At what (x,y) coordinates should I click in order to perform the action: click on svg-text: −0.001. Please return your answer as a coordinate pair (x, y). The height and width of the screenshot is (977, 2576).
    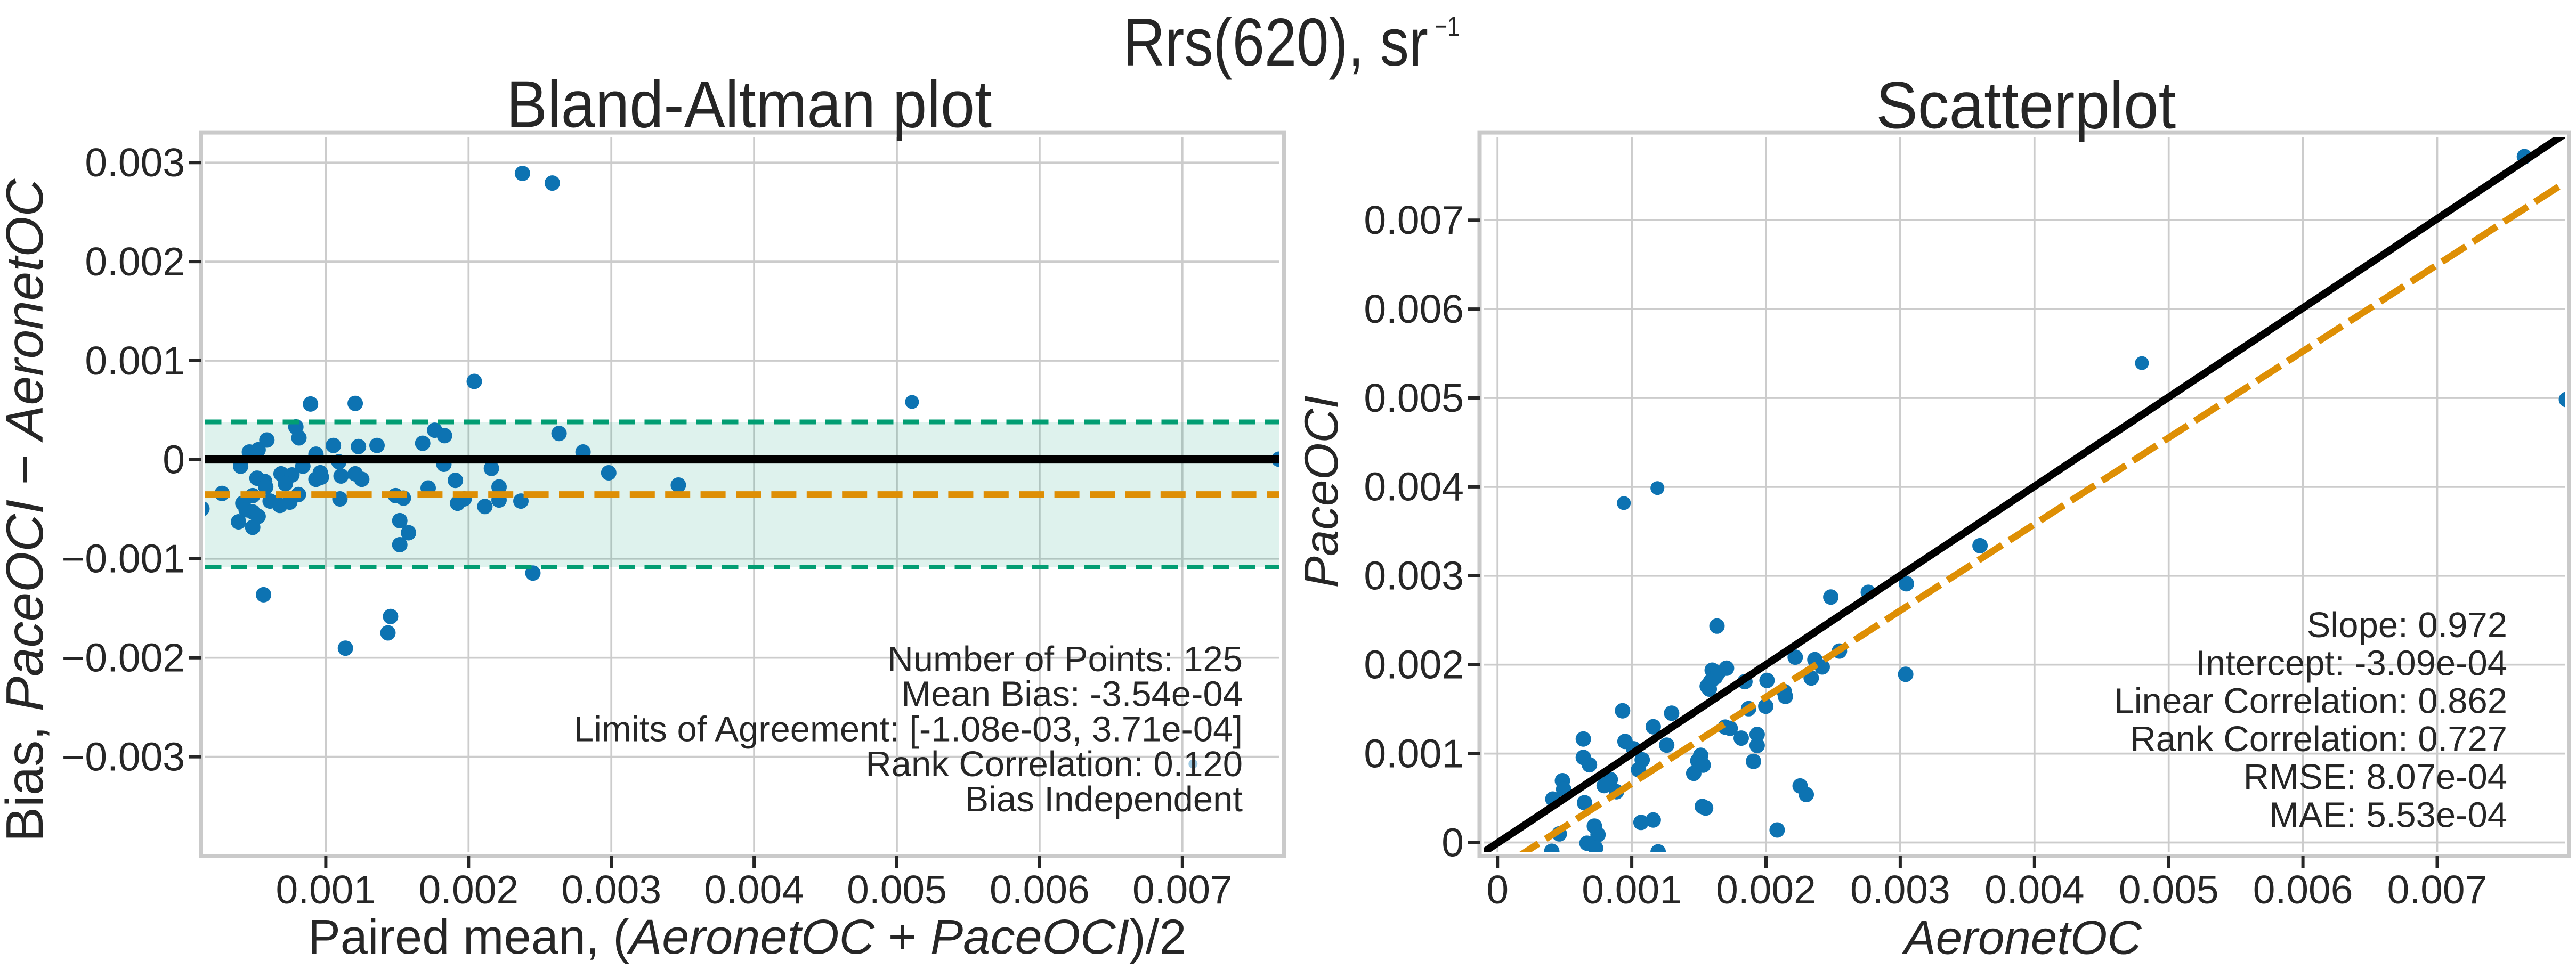
    Looking at the image, I should click on (123, 559).